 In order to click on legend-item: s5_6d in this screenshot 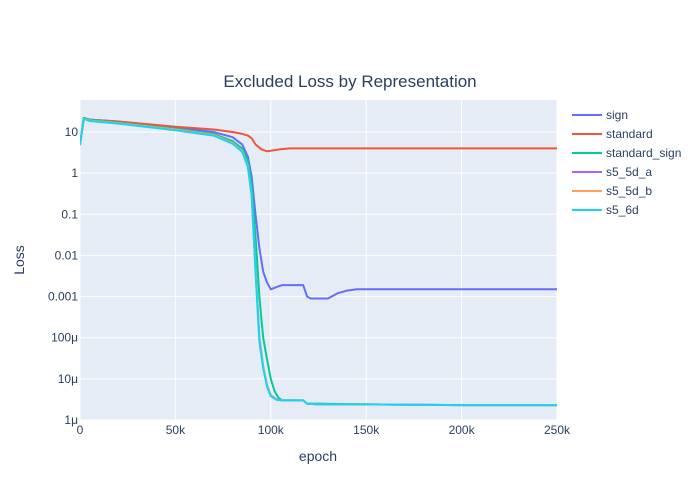, I will do `click(605, 210)`.